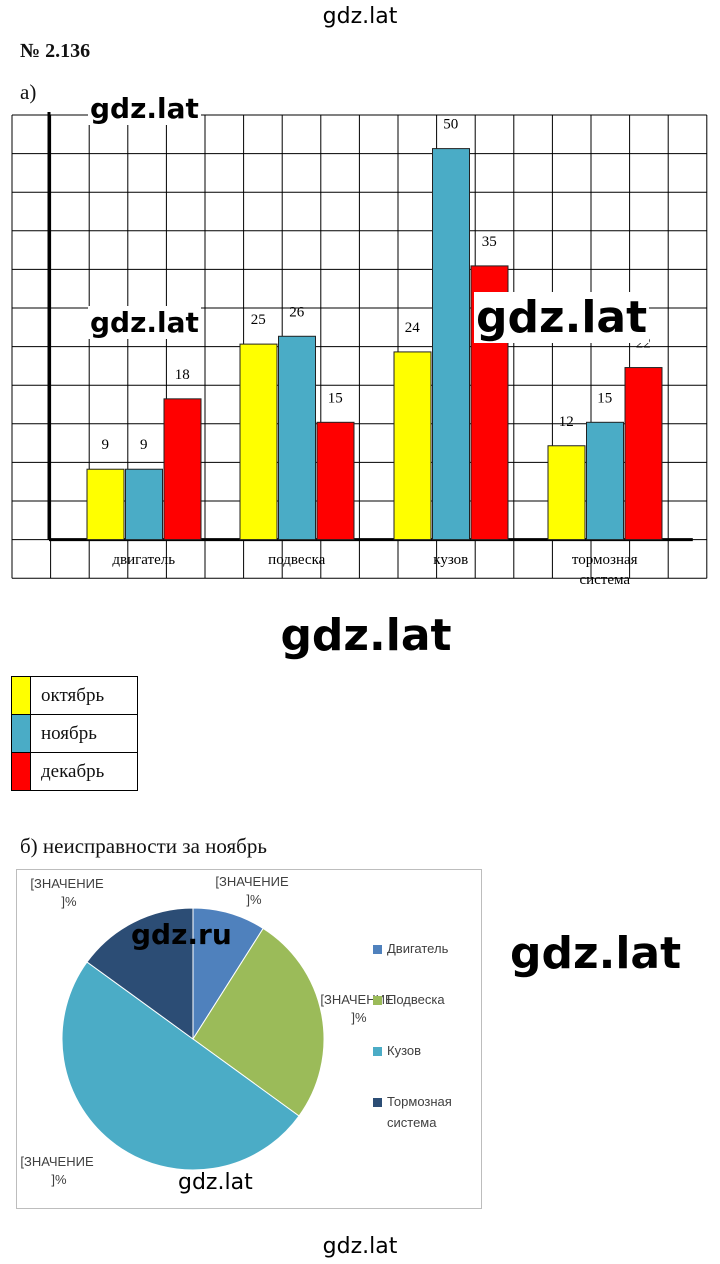  I want to click on watermark-chart-1: gdz.lat, so click(144, 108).